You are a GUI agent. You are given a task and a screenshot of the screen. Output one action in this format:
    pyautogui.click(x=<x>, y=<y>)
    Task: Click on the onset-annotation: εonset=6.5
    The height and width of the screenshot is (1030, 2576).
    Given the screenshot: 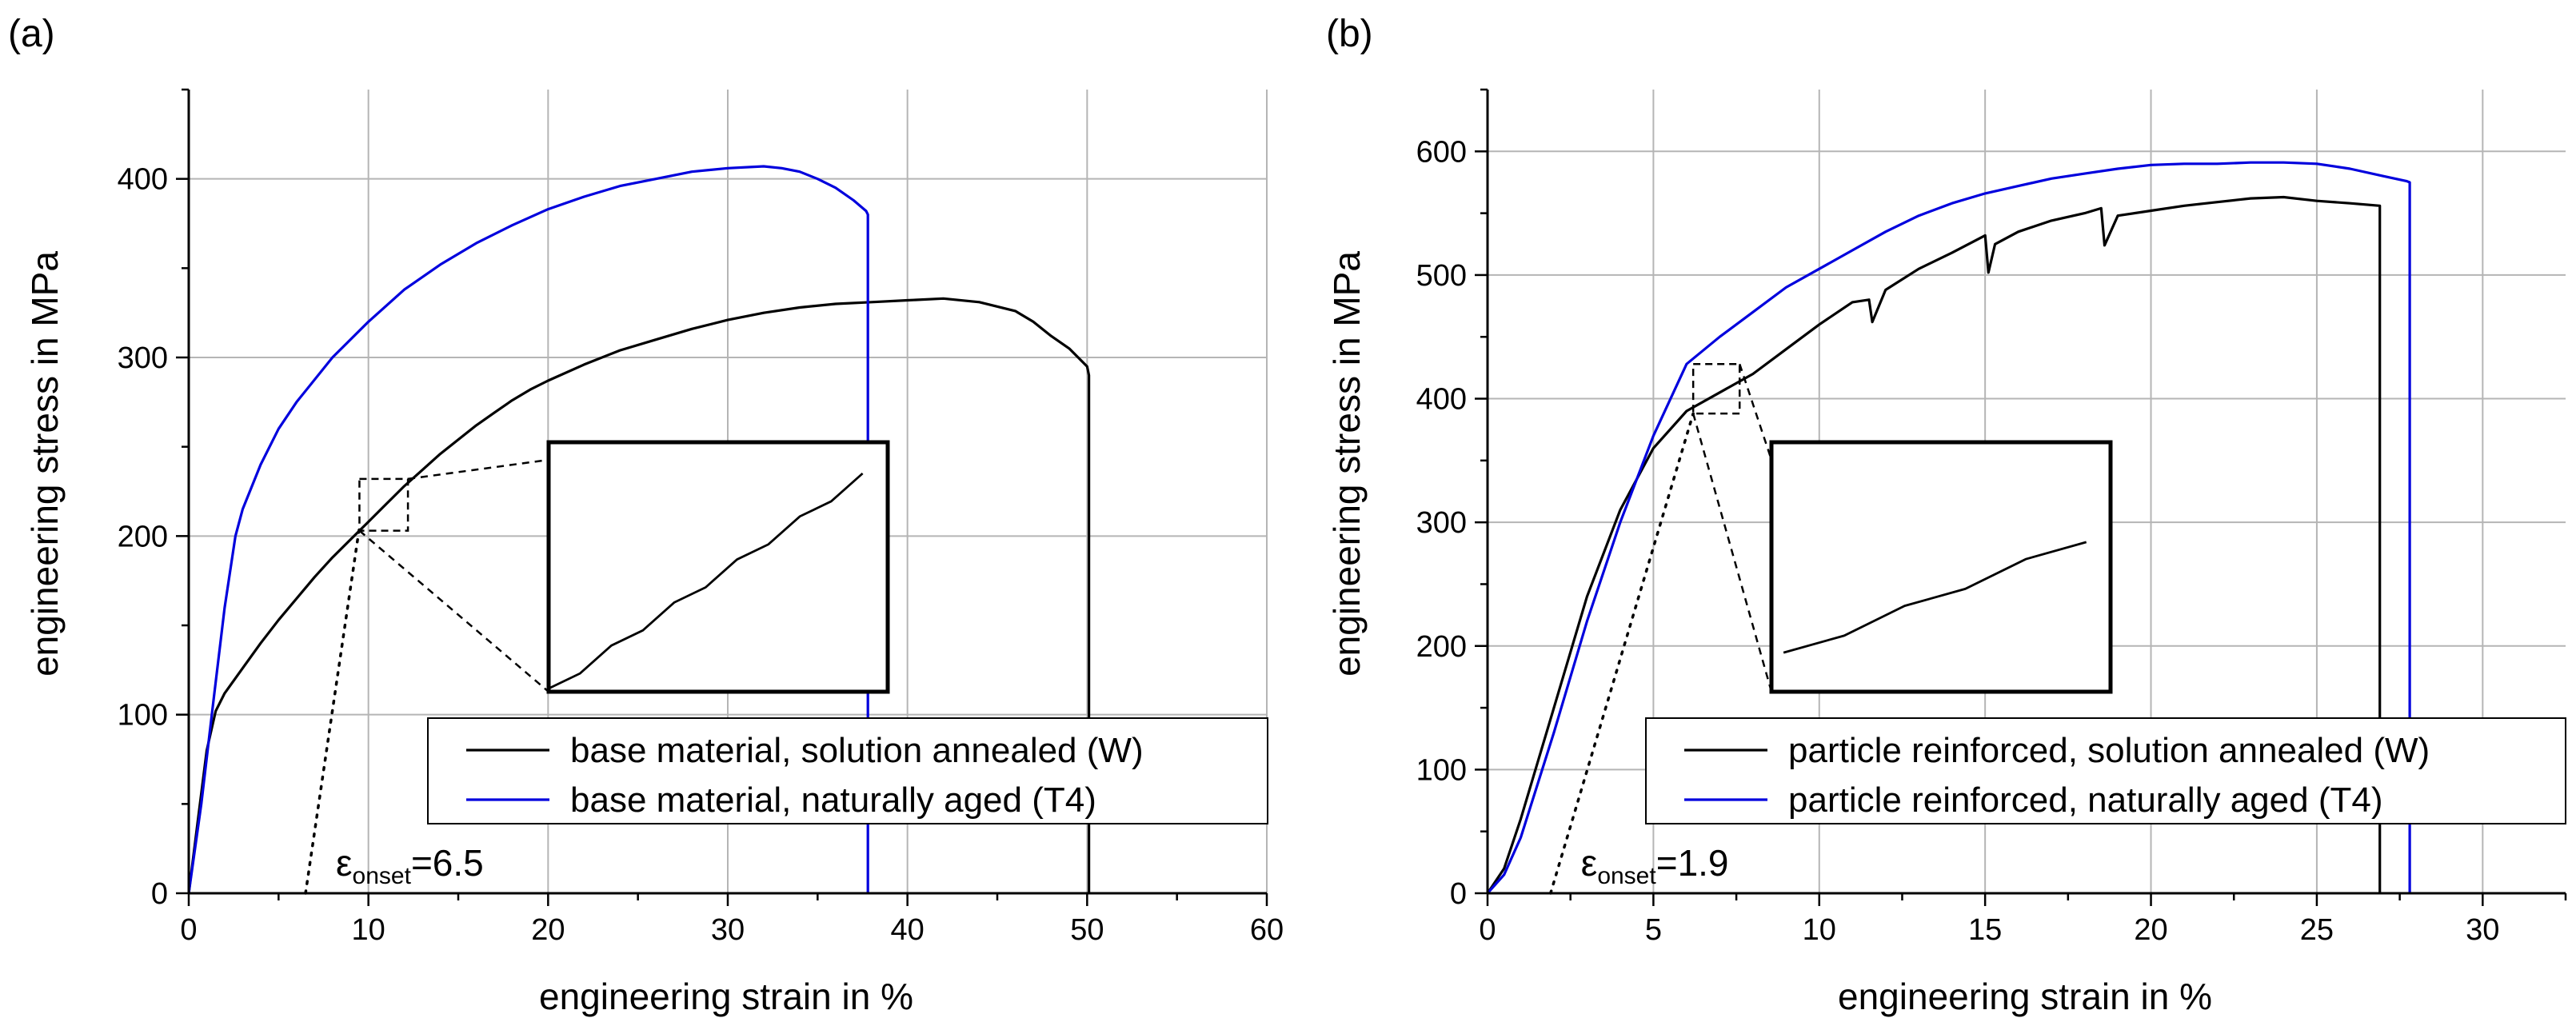 What is the action you would take?
    pyautogui.click(x=410, y=865)
    